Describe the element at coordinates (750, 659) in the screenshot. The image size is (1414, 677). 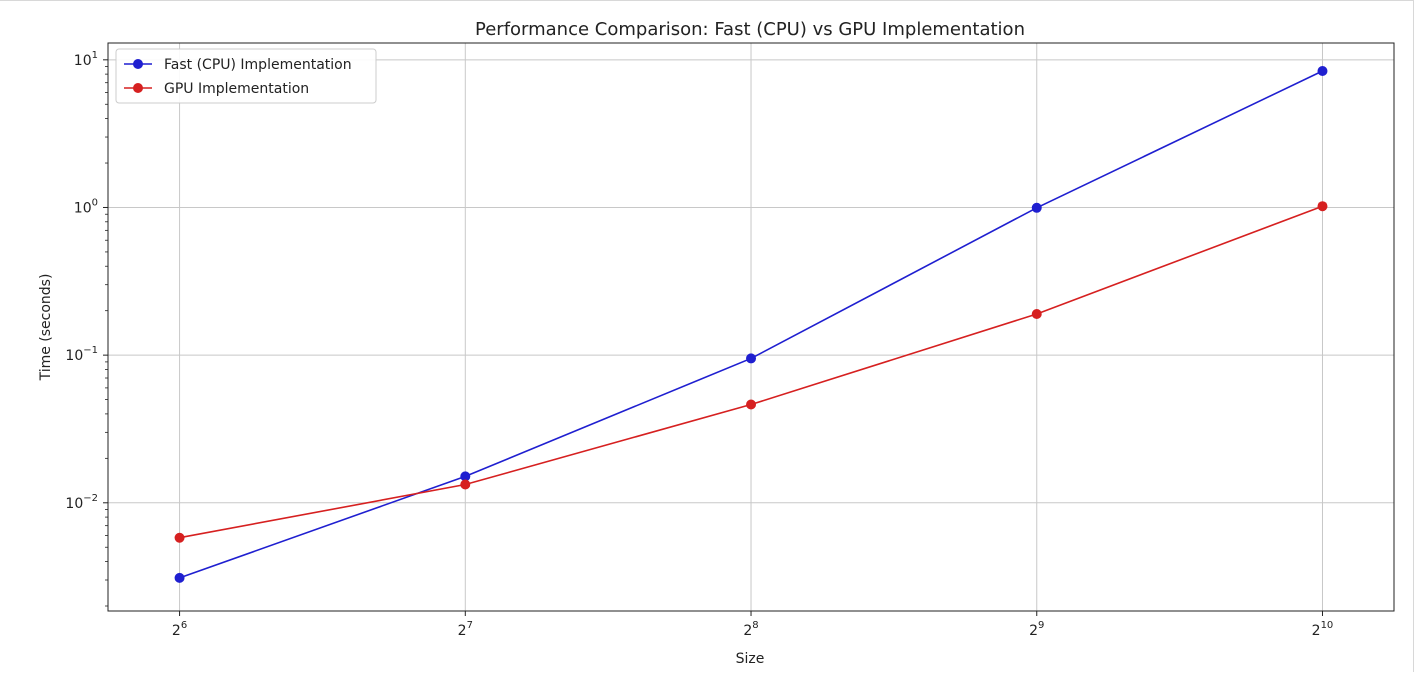
I see `x-axis-label: Size` at that location.